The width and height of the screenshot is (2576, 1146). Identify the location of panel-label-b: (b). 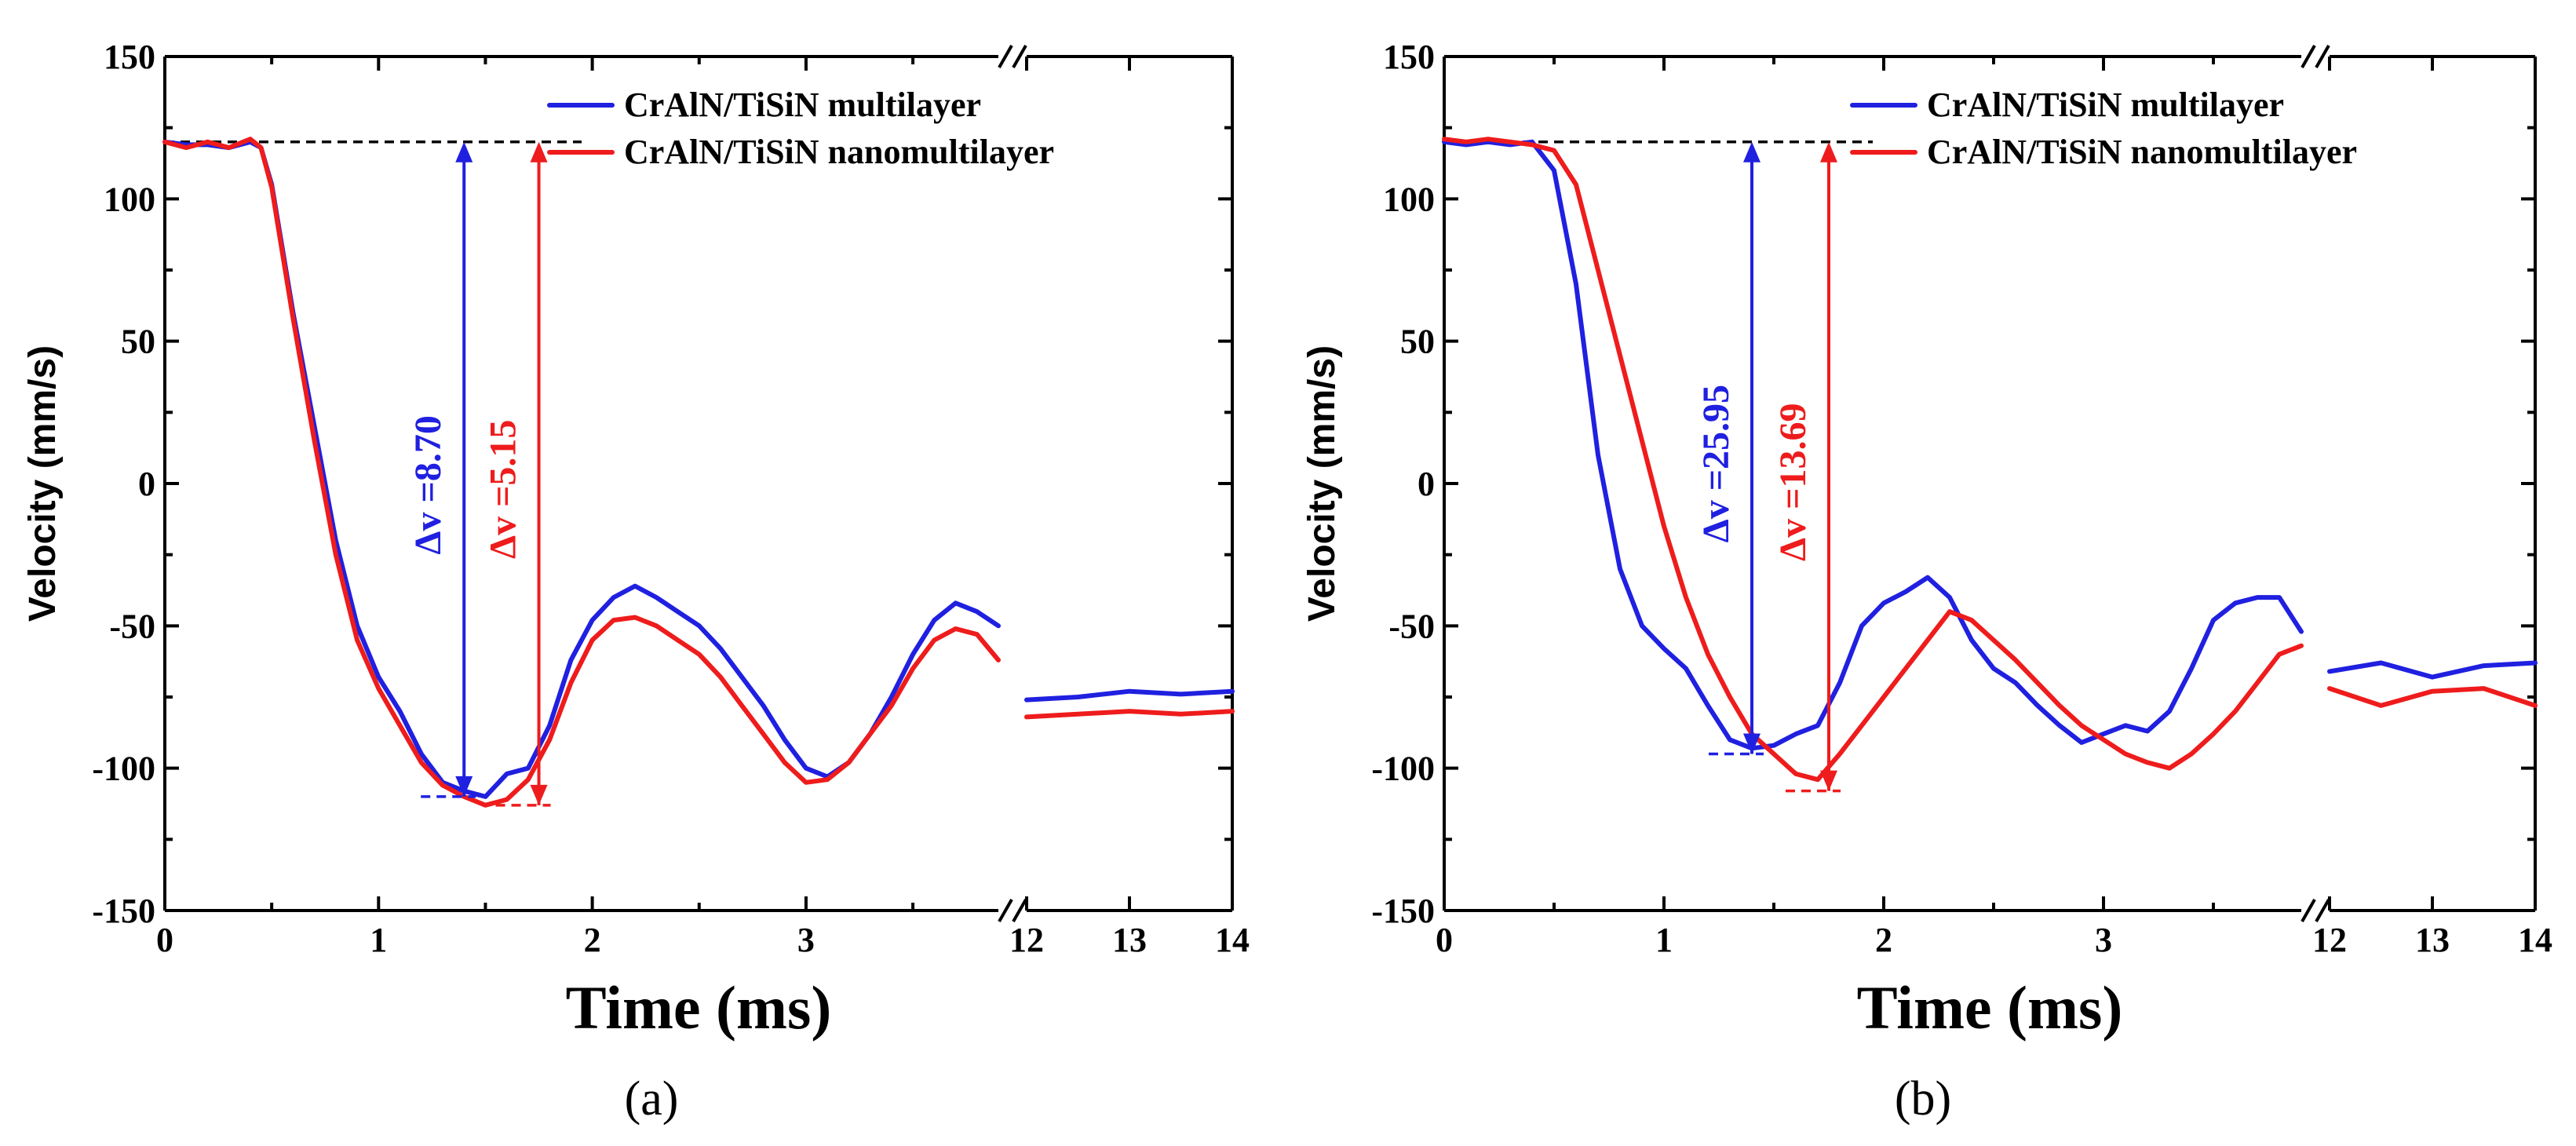
(1923, 1099).